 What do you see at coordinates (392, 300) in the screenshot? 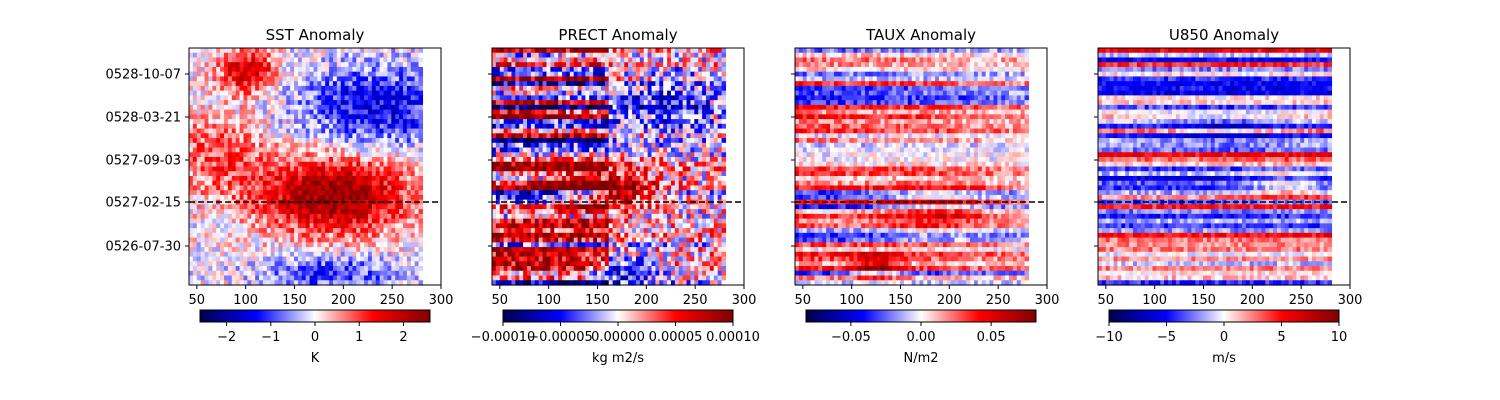
I see `x-tick-label: 250` at bounding box center [392, 300].